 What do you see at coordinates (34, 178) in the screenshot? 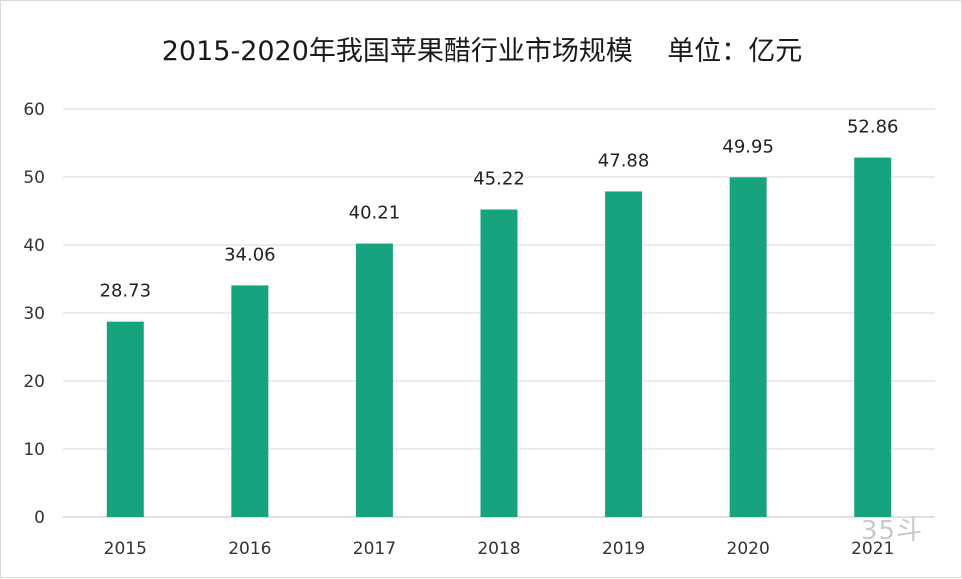
I see `y-tick-label: 50` at bounding box center [34, 178].